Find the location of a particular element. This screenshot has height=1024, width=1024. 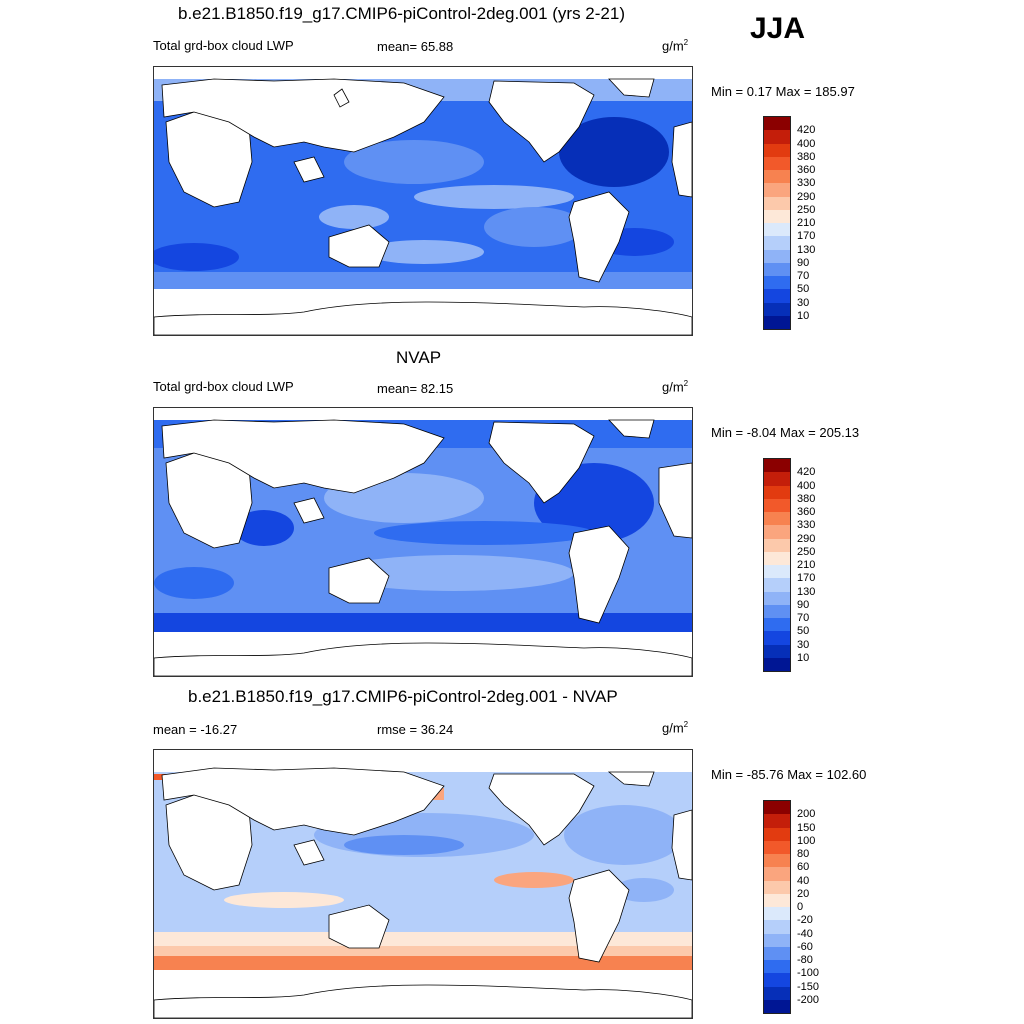

panel-2-colorbar-segments is located at coordinates (777, 565).